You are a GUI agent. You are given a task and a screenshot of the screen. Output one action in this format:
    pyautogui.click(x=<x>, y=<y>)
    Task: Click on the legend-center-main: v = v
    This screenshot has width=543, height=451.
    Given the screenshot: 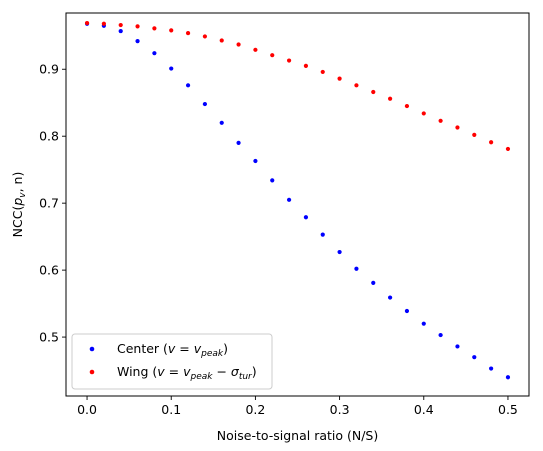 What is the action you would take?
    pyautogui.click(x=185, y=348)
    